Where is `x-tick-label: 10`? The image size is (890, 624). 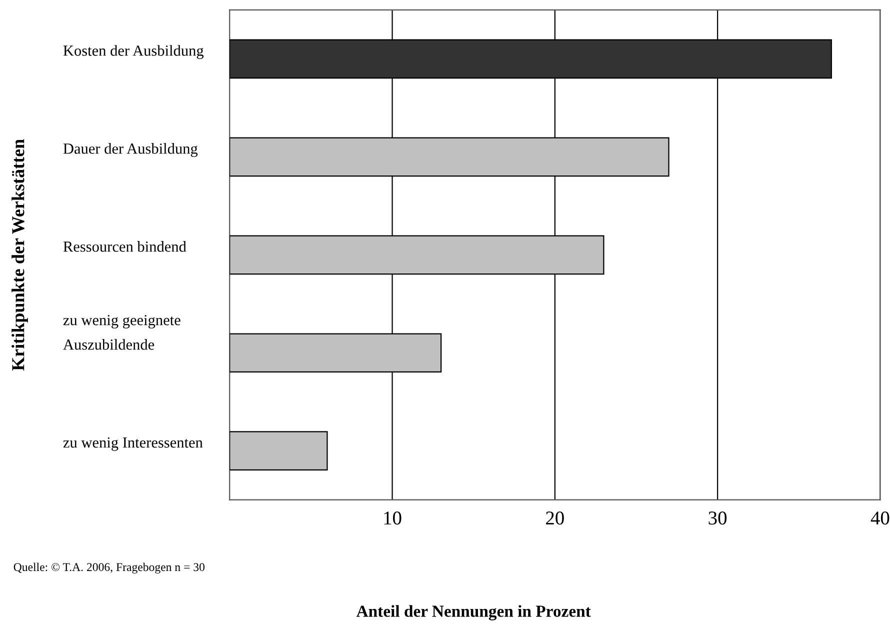 x-tick-label: 10 is located at coordinates (393, 518).